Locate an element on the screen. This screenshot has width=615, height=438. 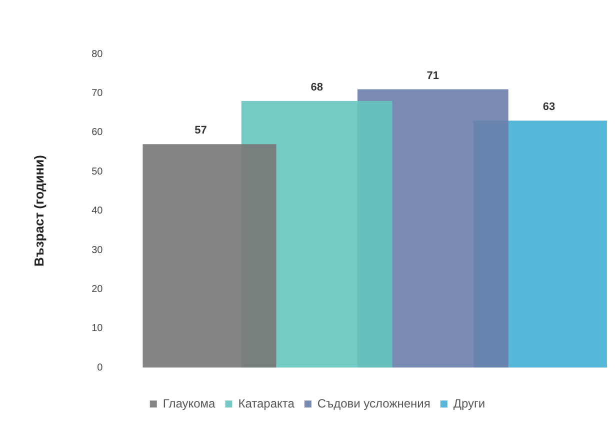
y-tick-label: 30 is located at coordinates (98, 250).